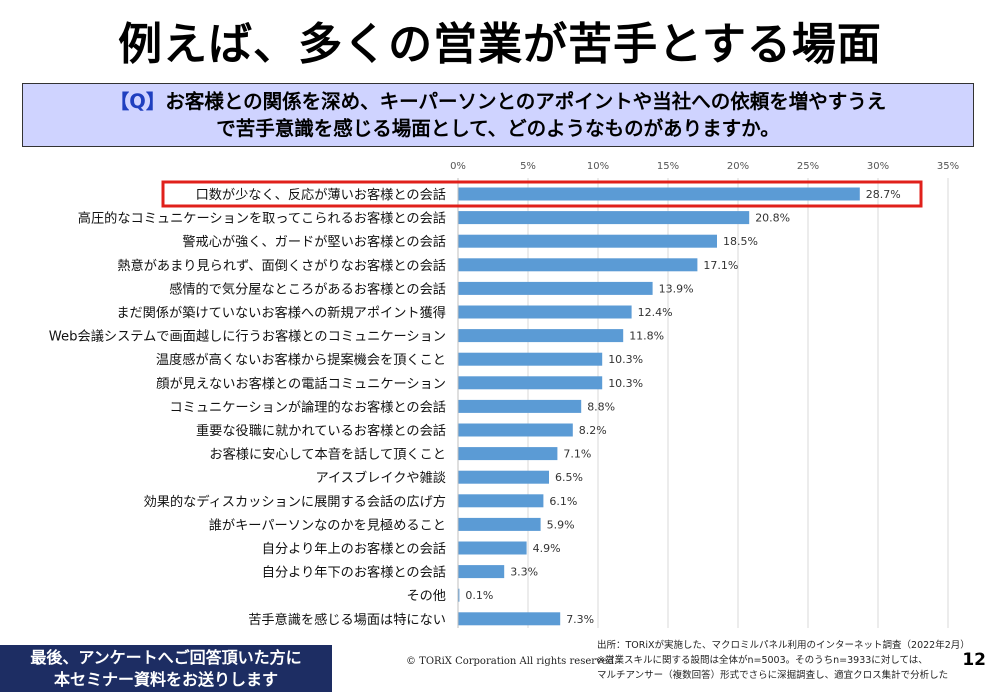 Image resolution: width=1000 pixels, height=692 pixels. I want to click on category-label: その他, so click(426, 596).